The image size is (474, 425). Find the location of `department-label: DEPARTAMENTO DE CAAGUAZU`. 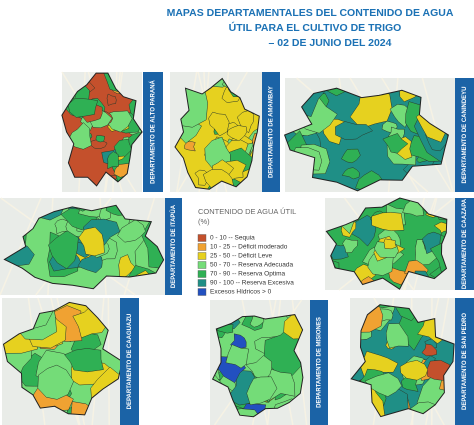

department-label: DEPARTAMENTO DE CAAGUAZU is located at coordinates (130, 362).